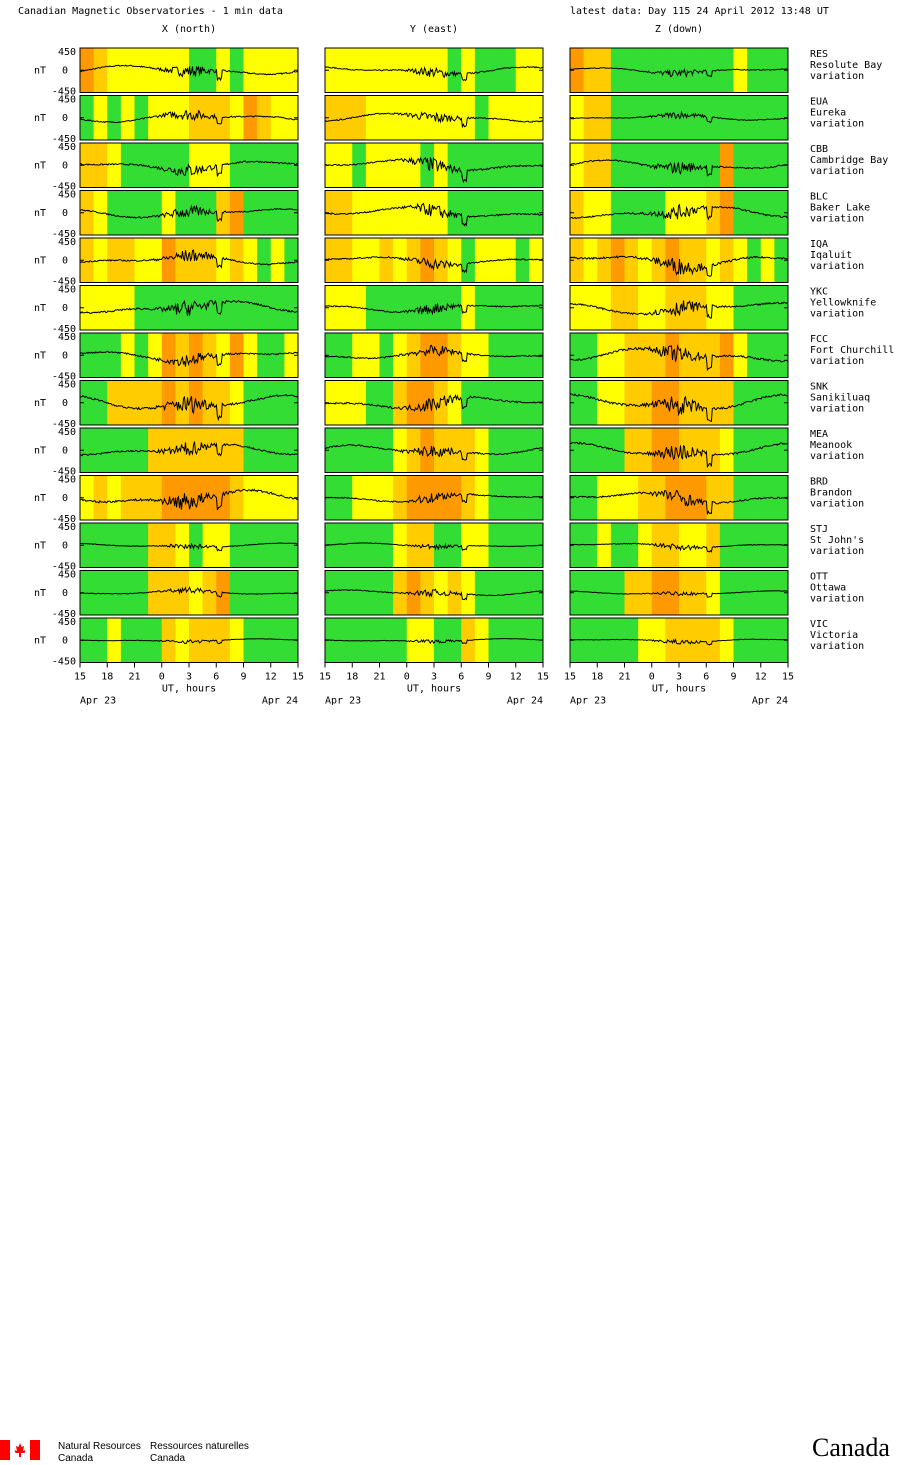 The height and width of the screenshot is (1465, 900). I want to click on x-tick-label: 15, so click(325, 677).